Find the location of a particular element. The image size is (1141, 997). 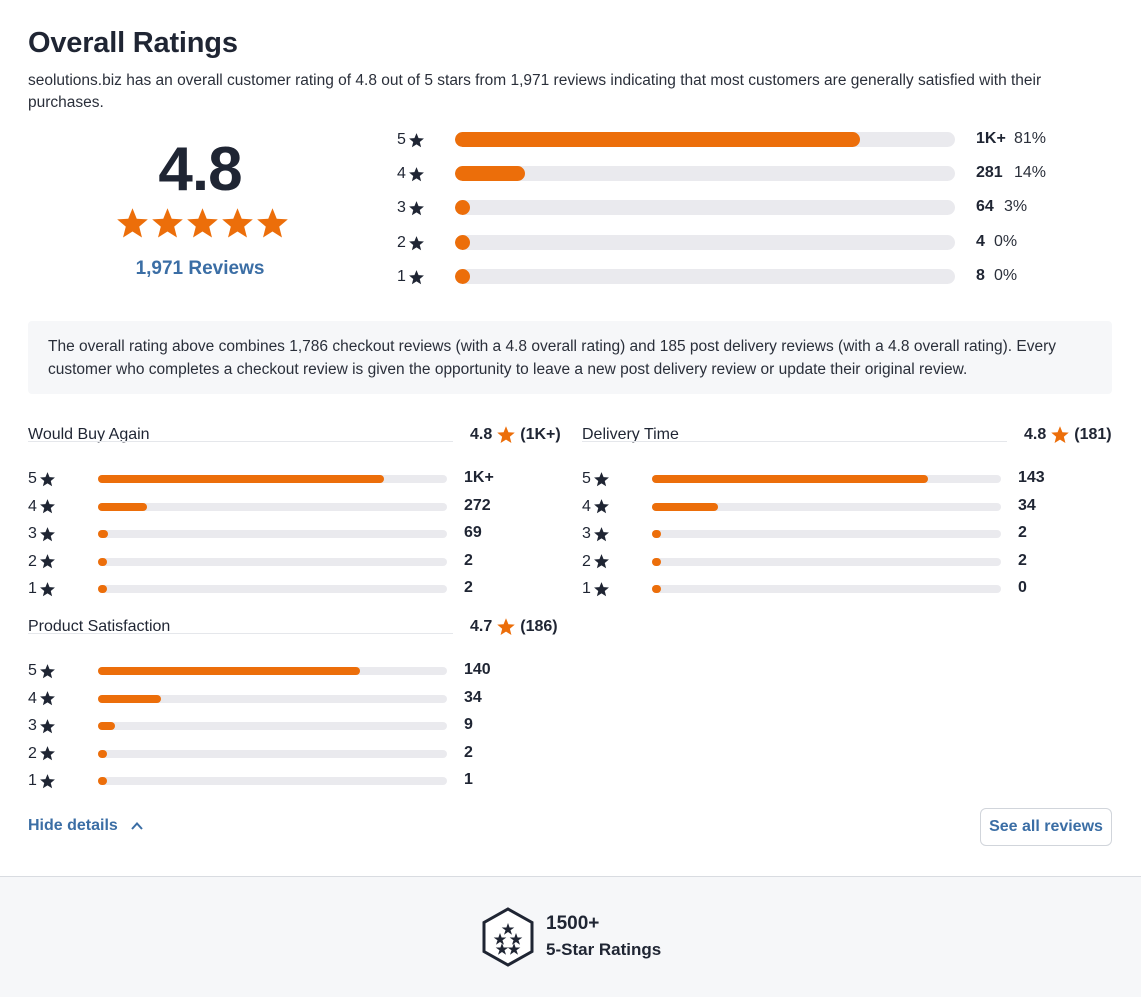

star-label: 4 is located at coordinates (411, 174).